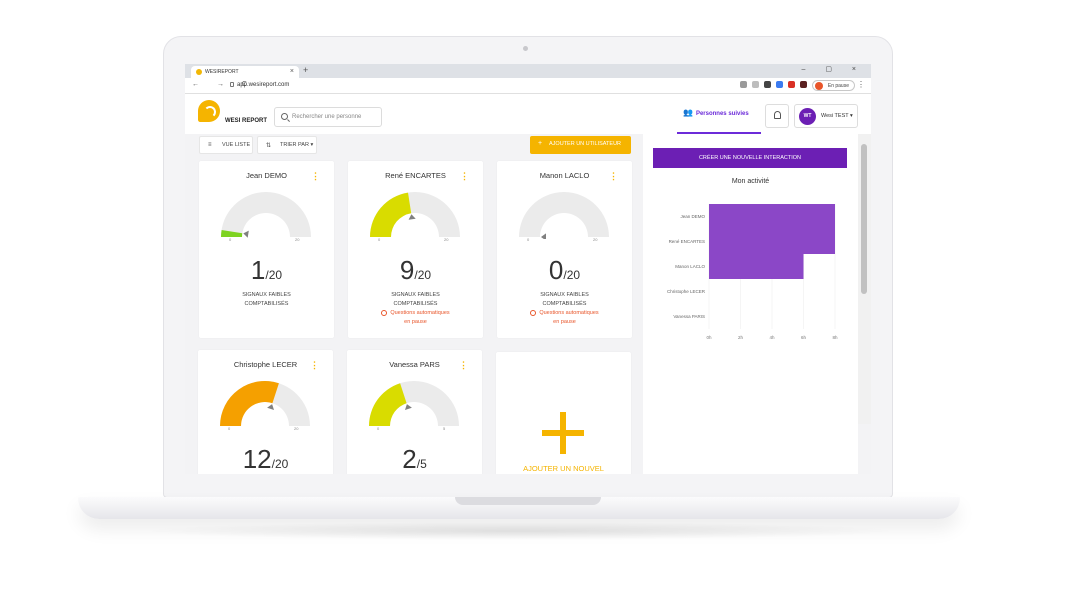 This screenshot has height=595, width=1077. What do you see at coordinates (226, 145) in the screenshot?
I see `list-view-button: ≡ VUE LISTE` at bounding box center [226, 145].